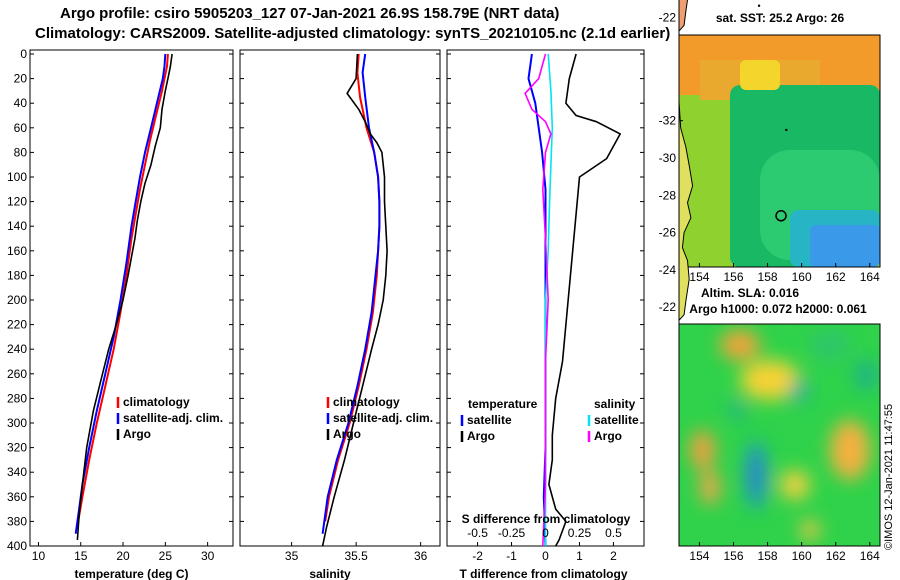 The height and width of the screenshot is (580, 900). Describe the element at coordinates (21, 128) in the screenshot. I see `y-tick-label: 60` at that location.